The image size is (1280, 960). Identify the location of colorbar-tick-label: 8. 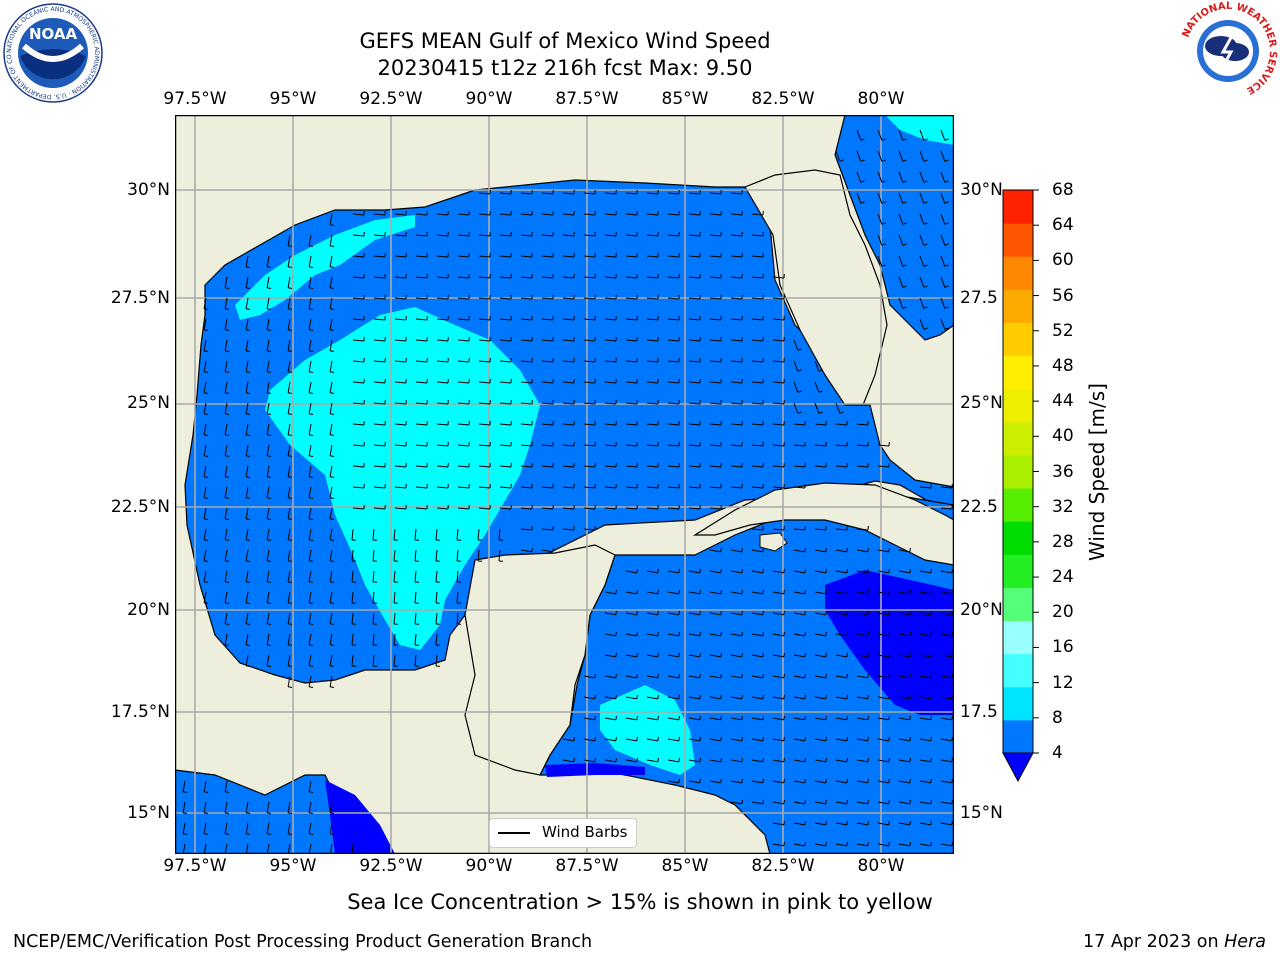
(1057, 717).